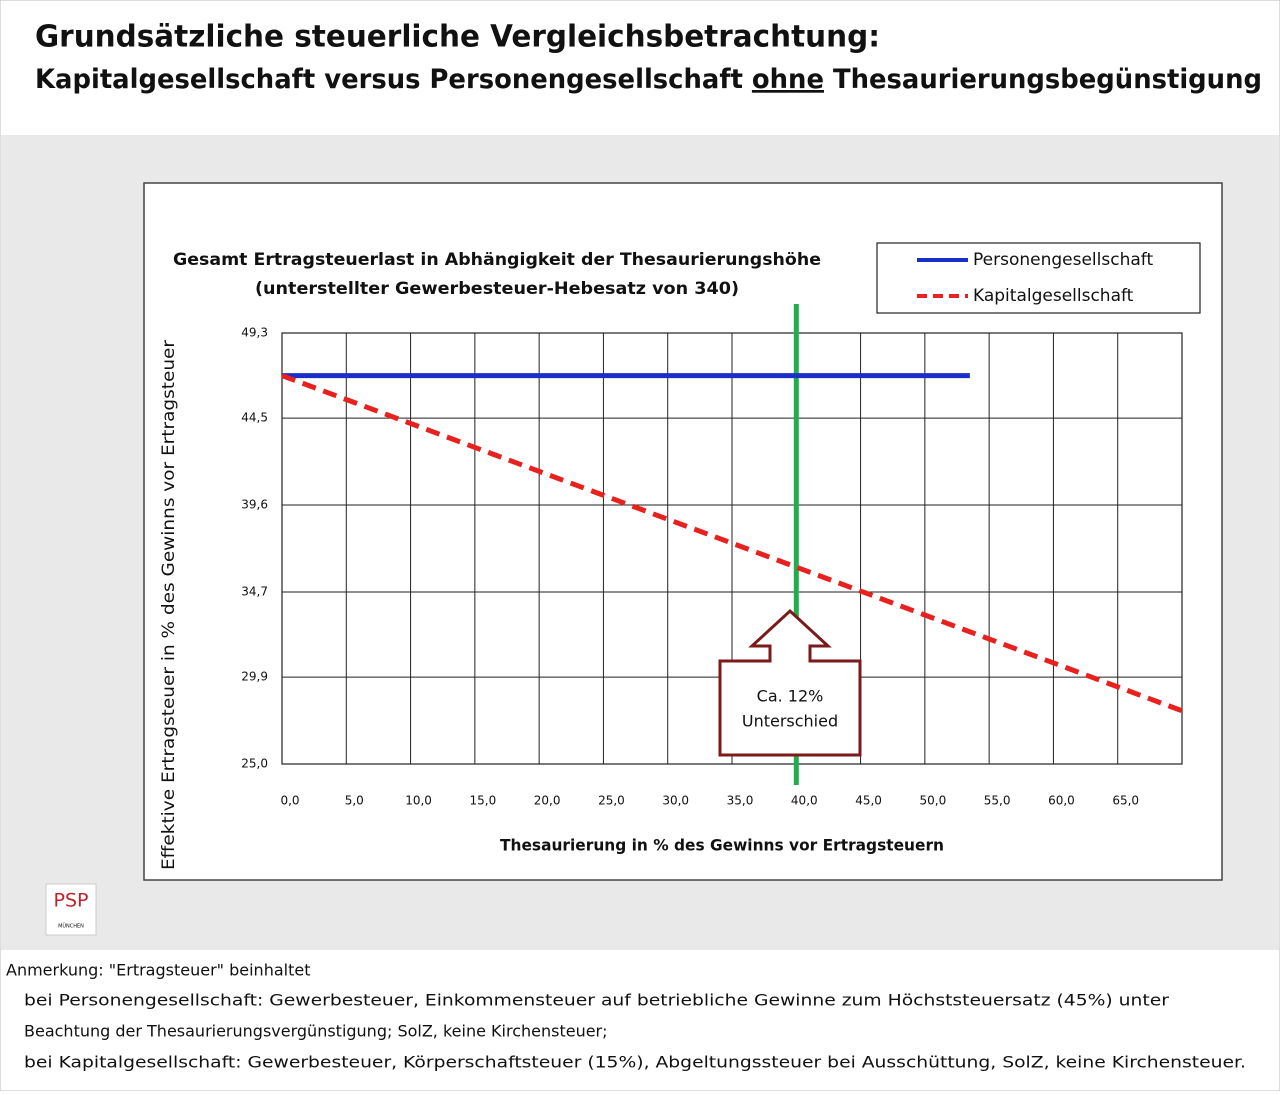 This screenshot has width=1280, height=1095. What do you see at coordinates (1063, 260) in the screenshot?
I see `legend-label: Personengesellschaft` at bounding box center [1063, 260].